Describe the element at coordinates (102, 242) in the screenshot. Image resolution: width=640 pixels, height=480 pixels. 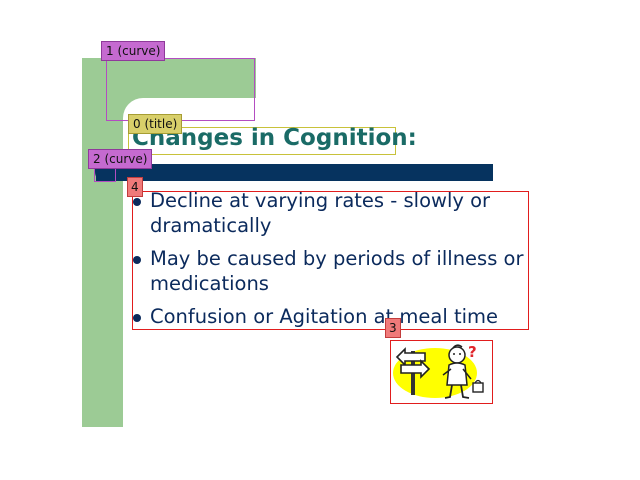
I see `green-vertical-band` at that location.